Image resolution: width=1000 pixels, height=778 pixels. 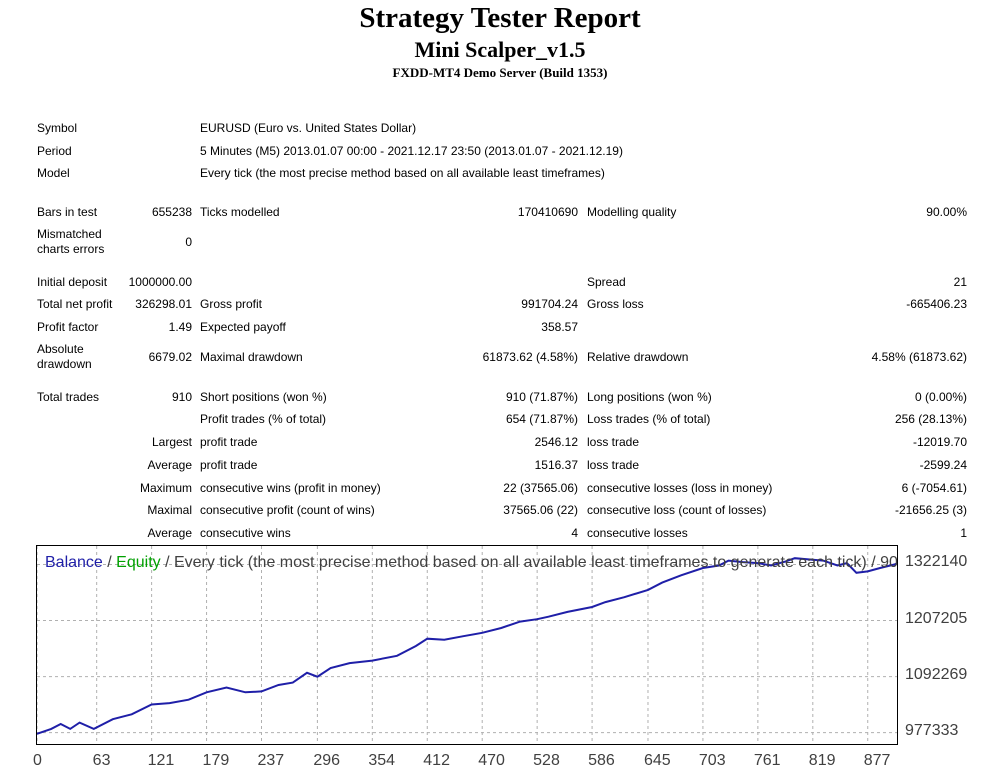 What do you see at coordinates (170, 357) in the screenshot?
I see `absdd-value: 6679.02` at bounding box center [170, 357].